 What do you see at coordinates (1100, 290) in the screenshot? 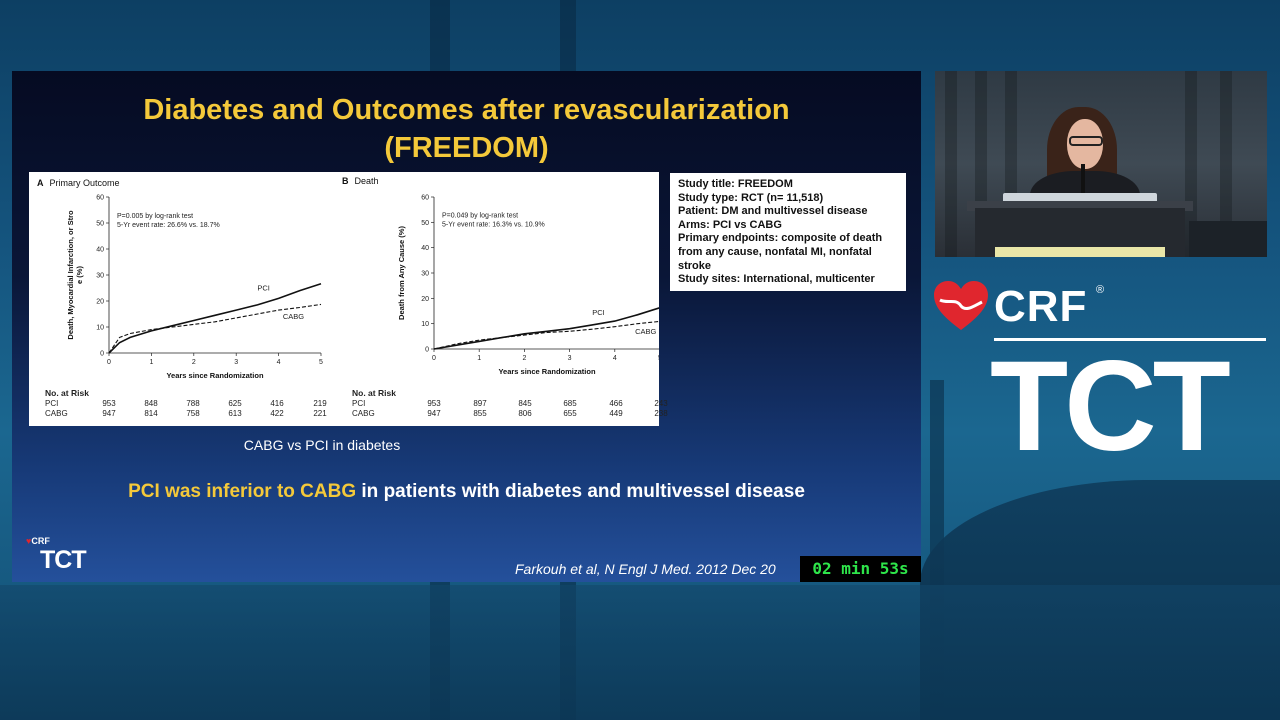
I see `brand-registered-mark: ®` at bounding box center [1100, 290].